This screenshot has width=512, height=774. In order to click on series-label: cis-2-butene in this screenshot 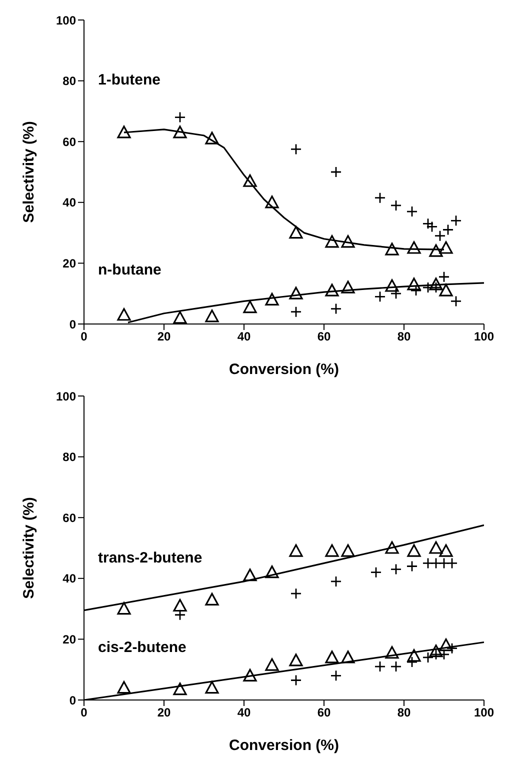, I will do `click(142, 647)`.